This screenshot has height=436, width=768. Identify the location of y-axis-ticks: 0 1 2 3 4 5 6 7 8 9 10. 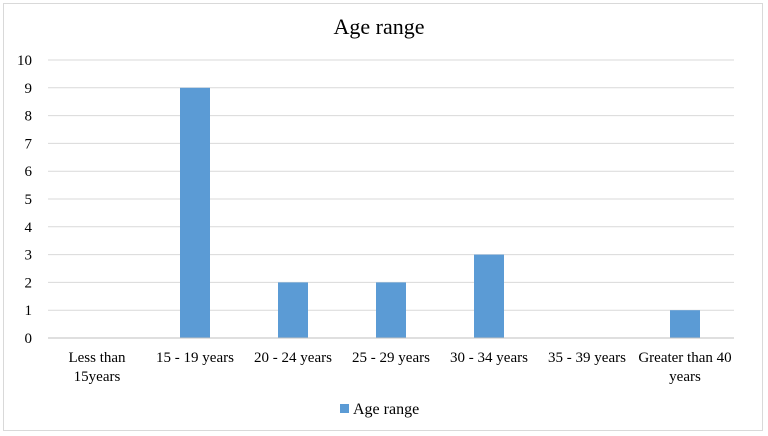
(25, 200).